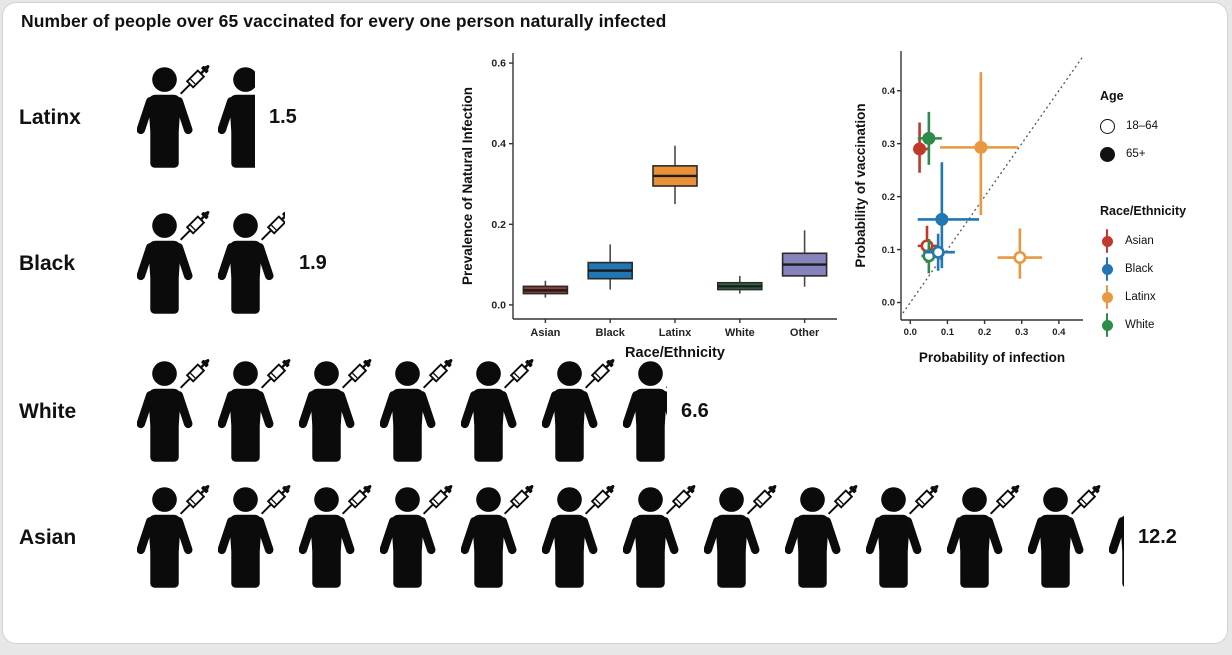  I want to click on open-circle-icon, so click(1107, 126).